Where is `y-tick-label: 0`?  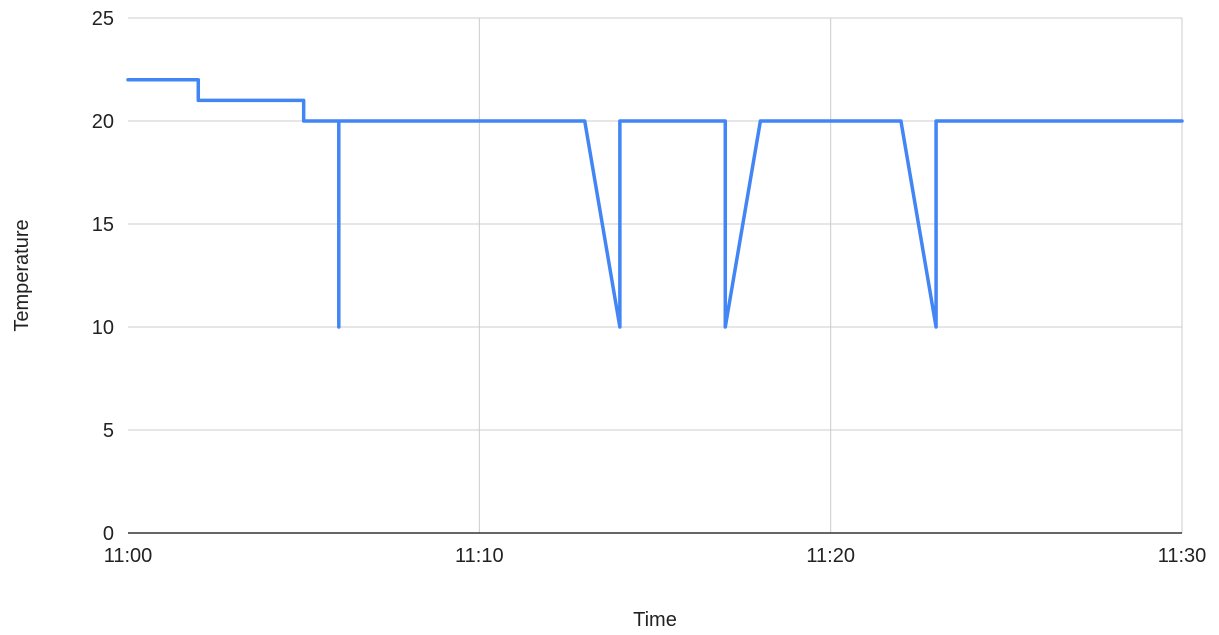 y-tick-label: 0 is located at coordinates (108, 534).